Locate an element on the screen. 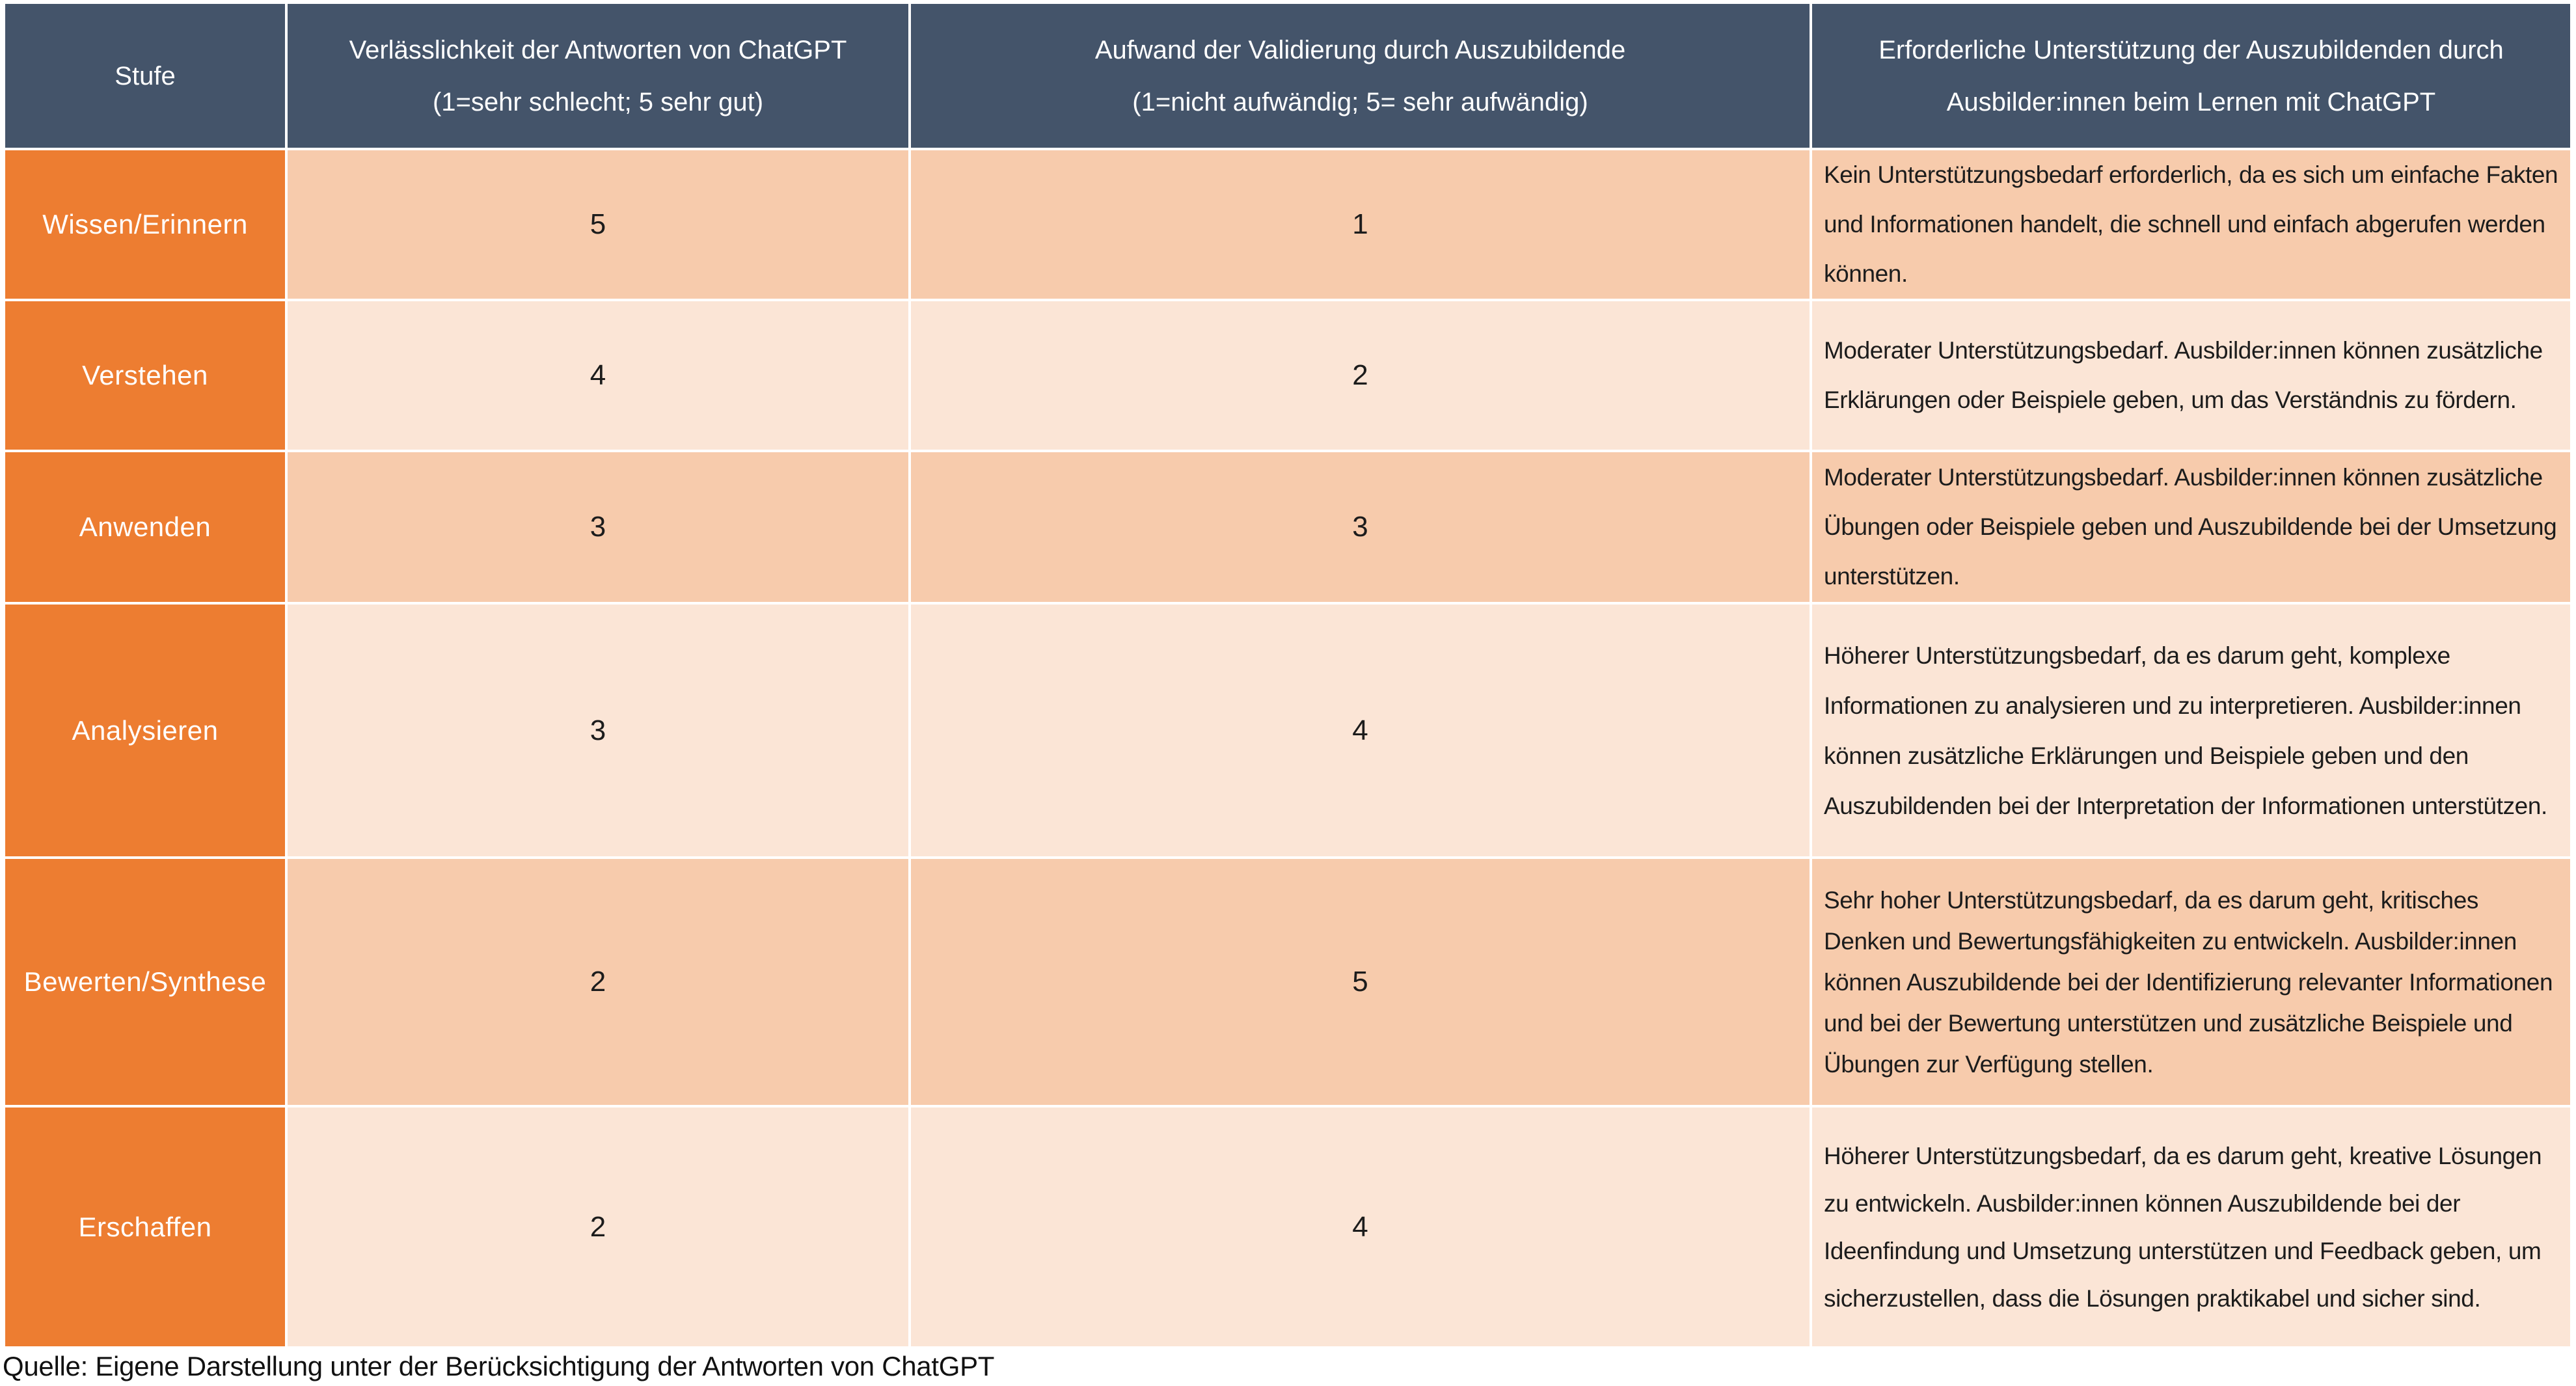 This screenshot has width=2576, height=1386. row-label-anwenden: Anwenden is located at coordinates (145, 527).